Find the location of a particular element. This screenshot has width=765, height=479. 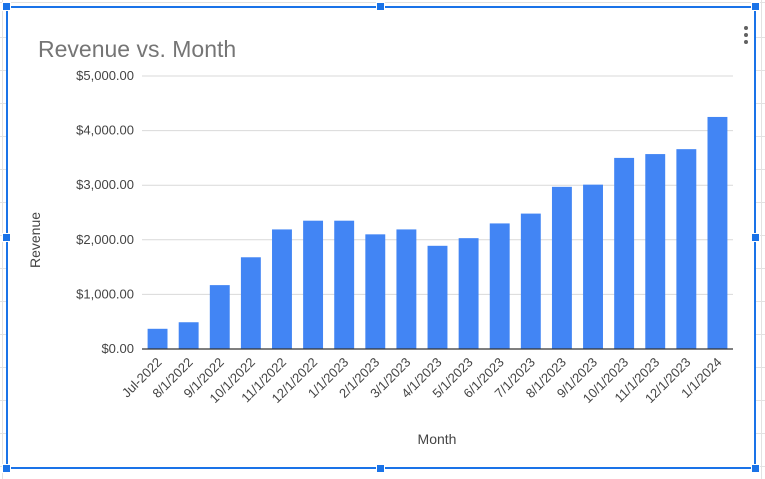

y-tick-label: $1,000.00 is located at coordinates (105, 293).